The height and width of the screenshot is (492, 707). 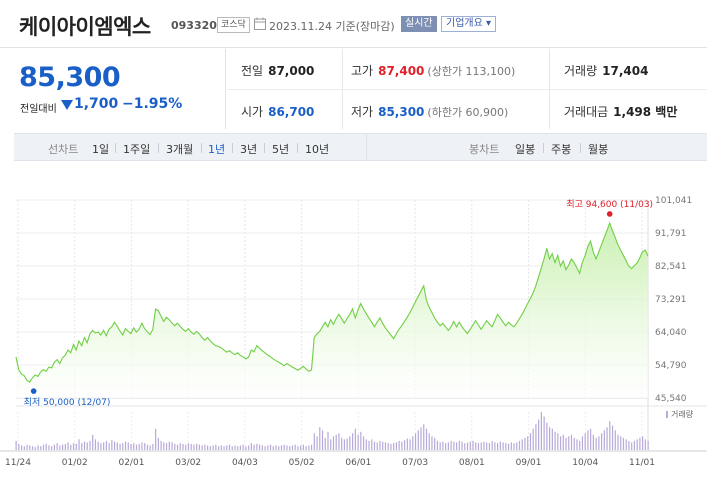 I want to click on x-tick-label: 03/02, so click(x=188, y=463).